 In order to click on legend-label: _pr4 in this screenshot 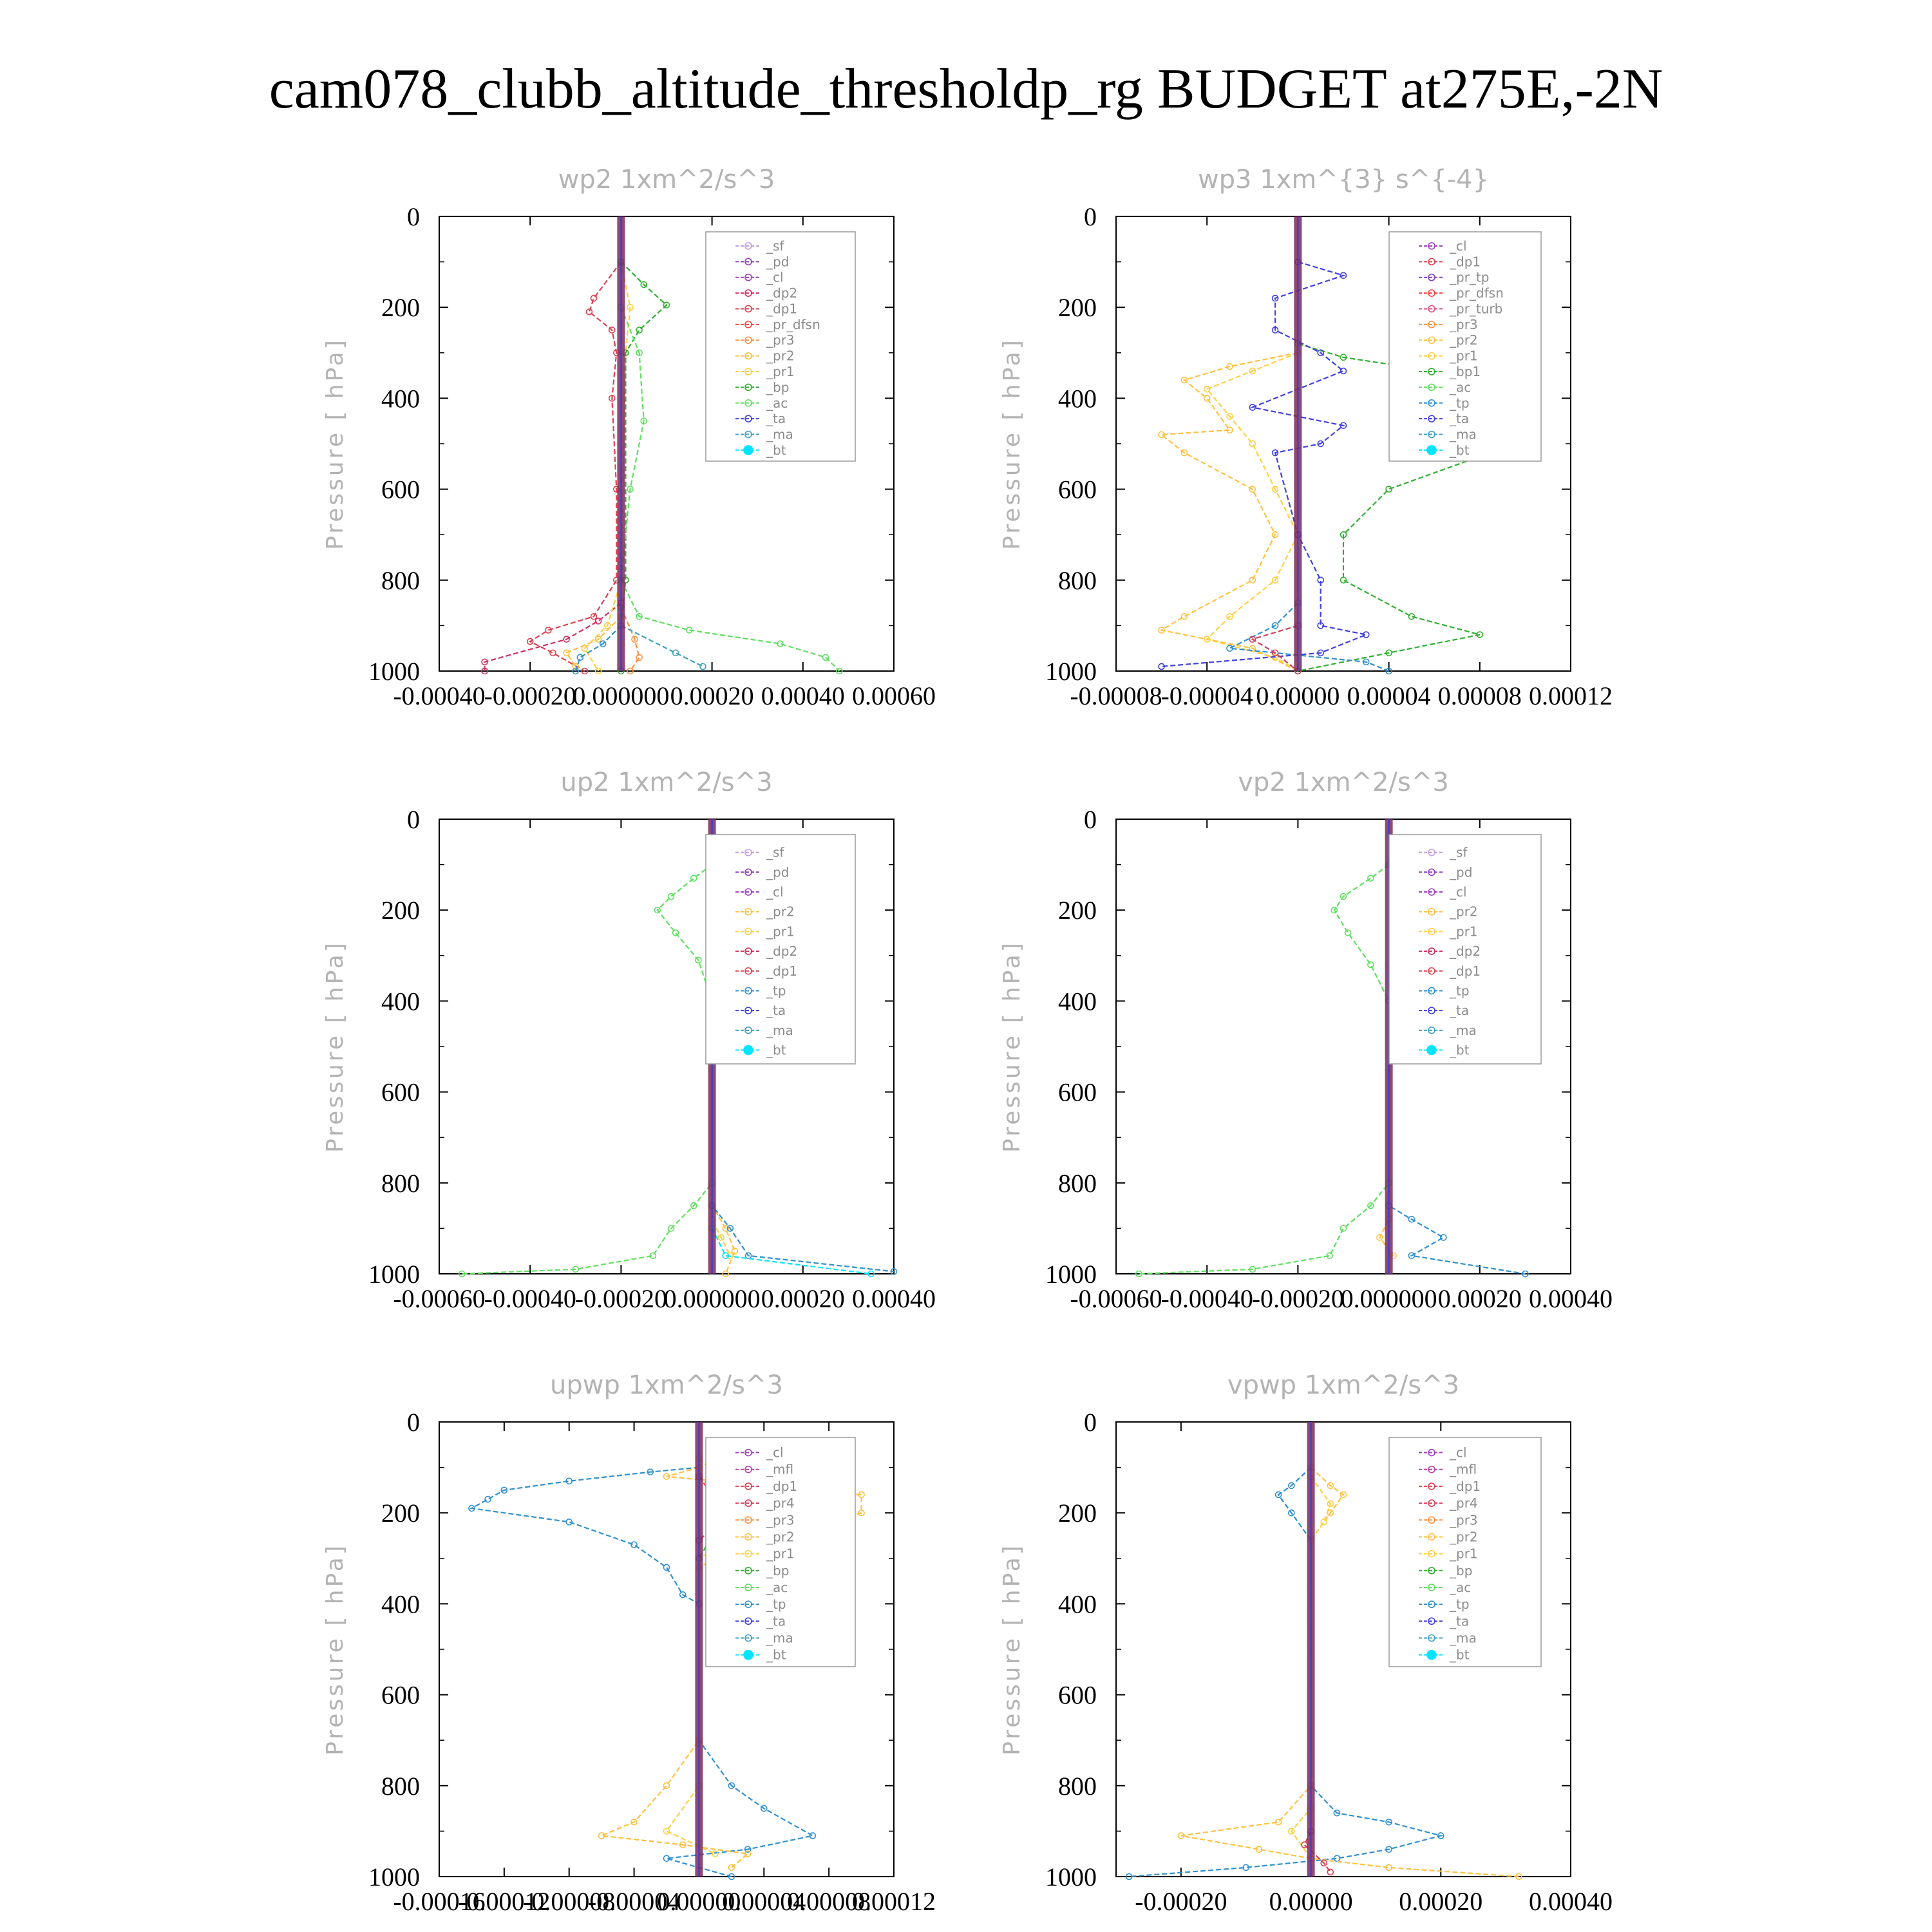, I will do `click(1463, 1503)`.